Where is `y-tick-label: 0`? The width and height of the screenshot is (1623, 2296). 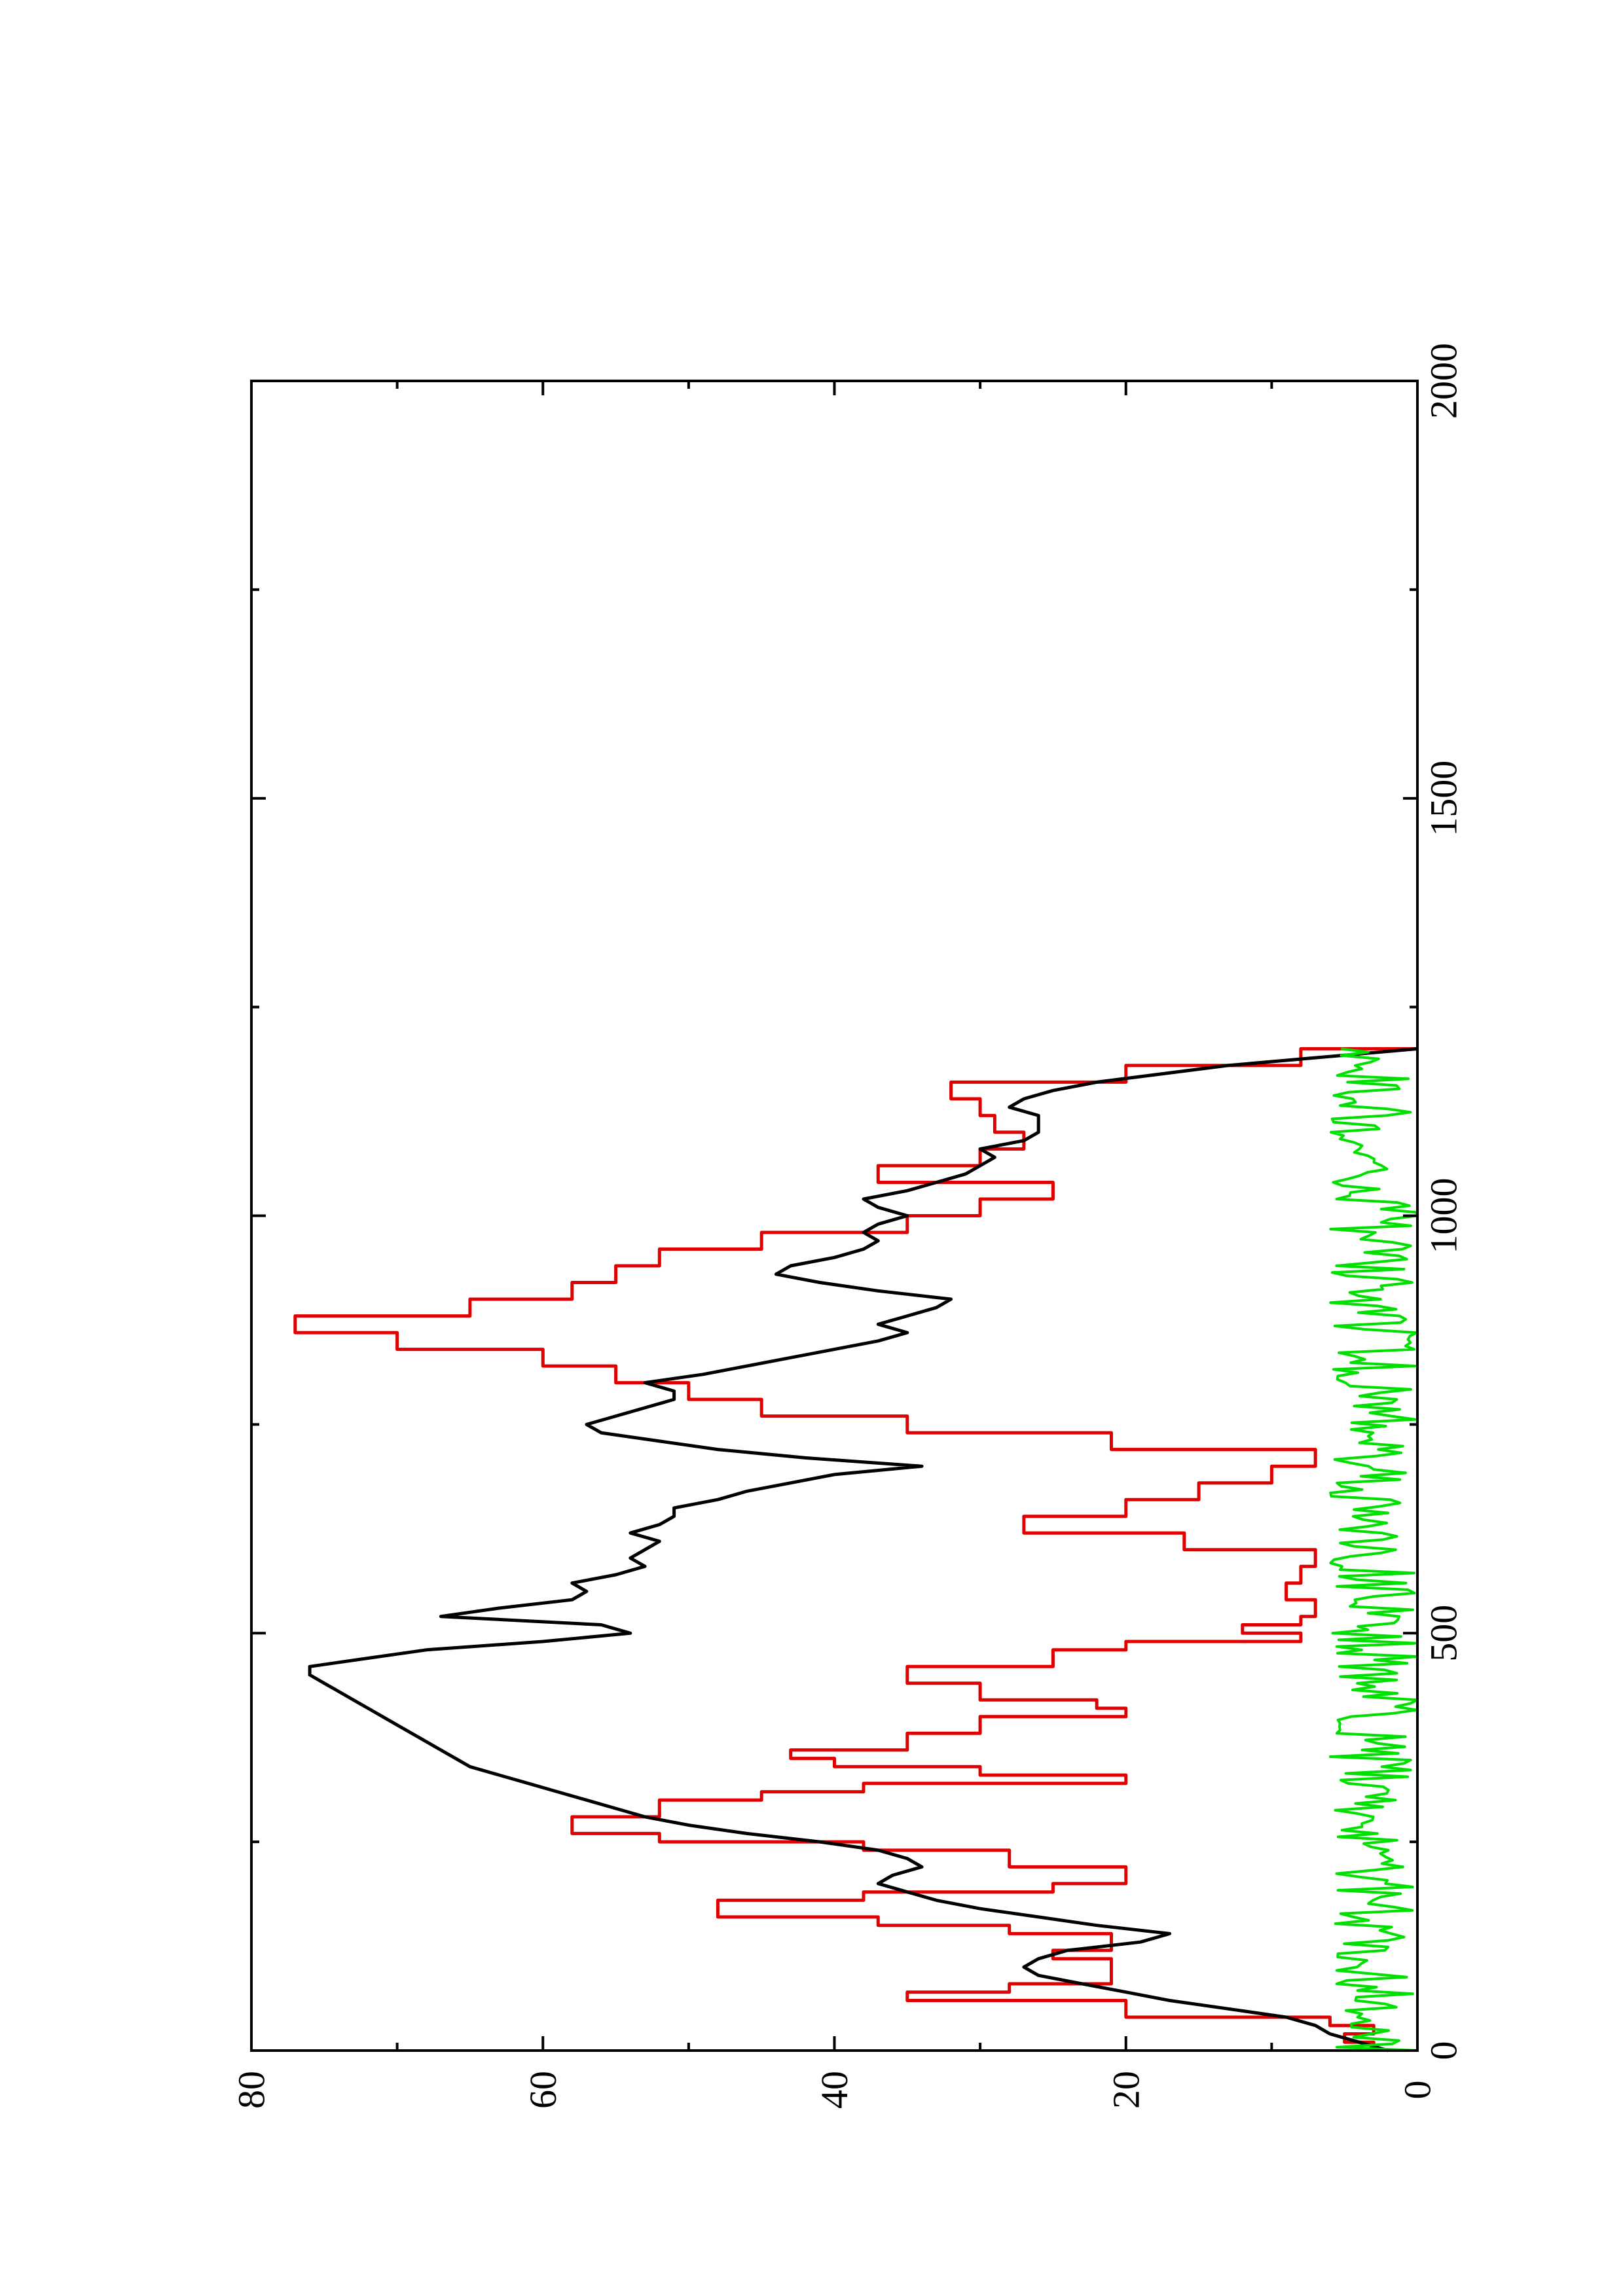 y-tick-label: 0 is located at coordinates (1417, 2090).